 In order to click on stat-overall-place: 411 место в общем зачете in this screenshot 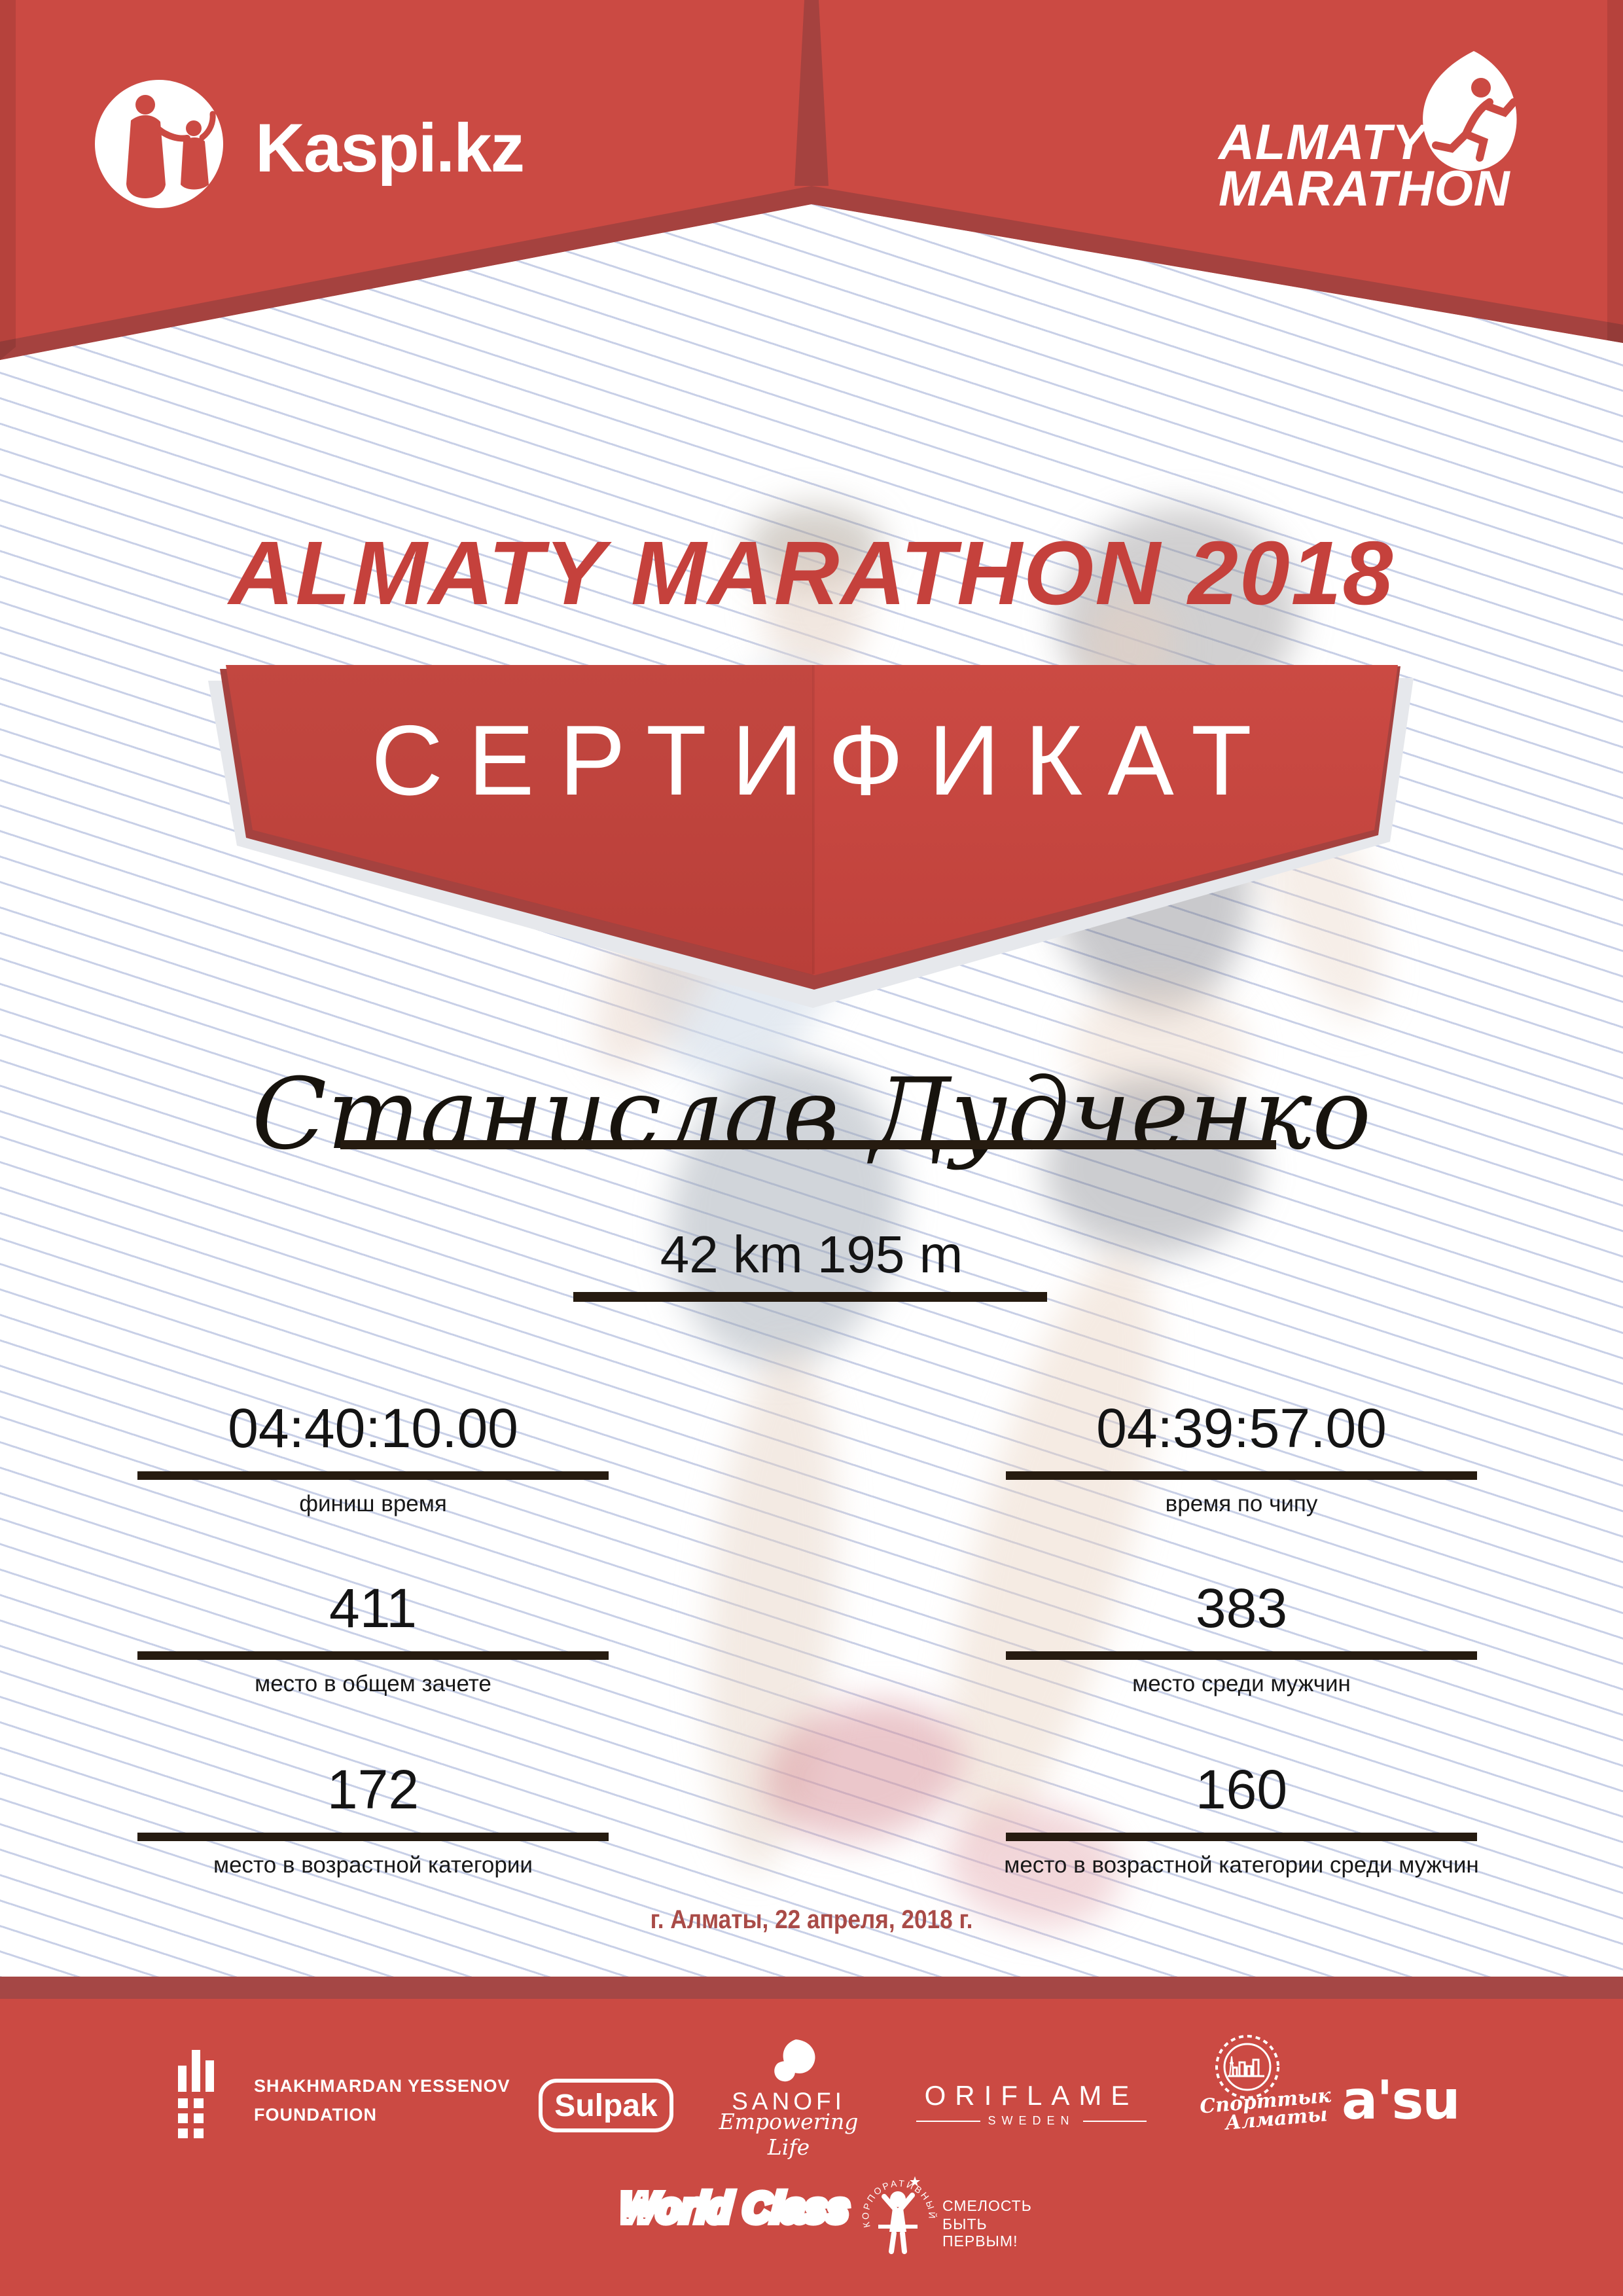, I will do `click(373, 1637)`.